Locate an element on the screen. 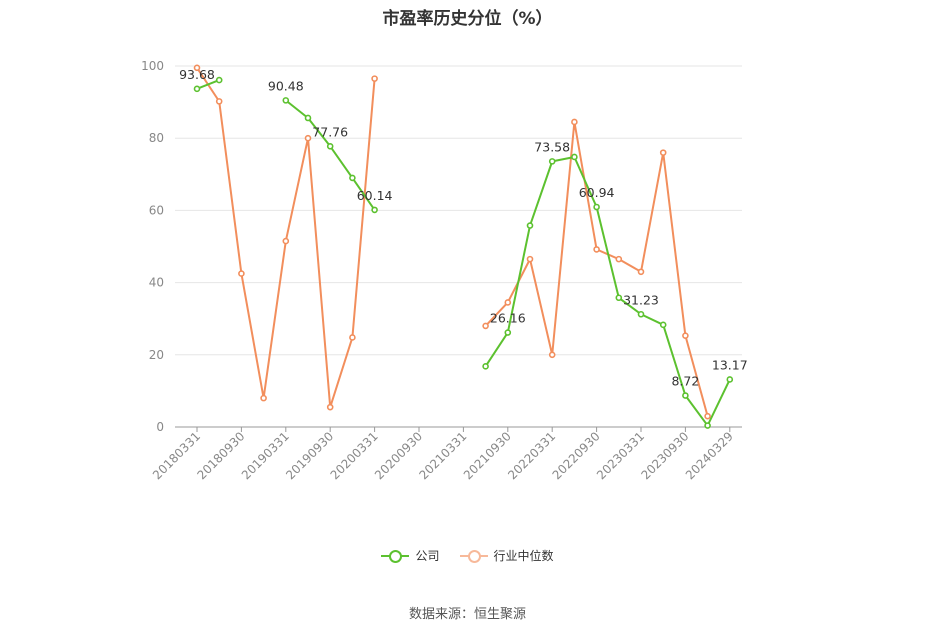 The height and width of the screenshot is (632, 935). data-label: 90.48 is located at coordinates (286, 85).